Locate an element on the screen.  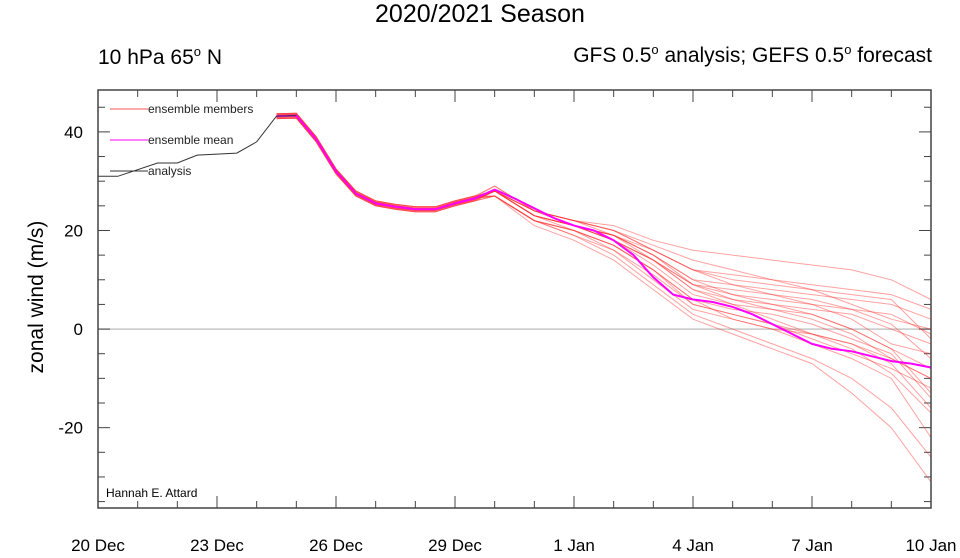
source-label: GFS 0.5o analysis; GEFS 0.5o forecast is located at coordinates (752, 55).